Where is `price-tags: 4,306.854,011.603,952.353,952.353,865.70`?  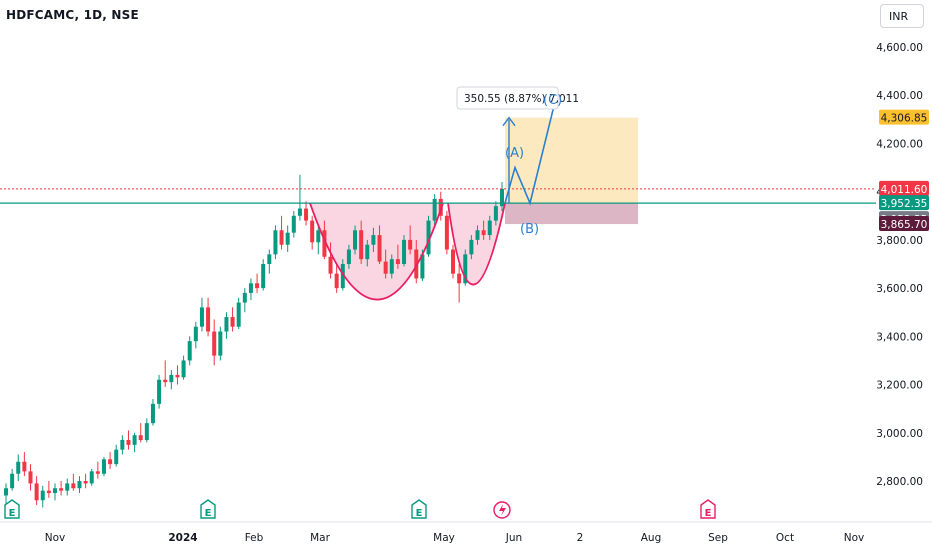 price-tags: 4,306.854,011.603,952.353,952.353,865.70 is located at coordinates (904, 170).